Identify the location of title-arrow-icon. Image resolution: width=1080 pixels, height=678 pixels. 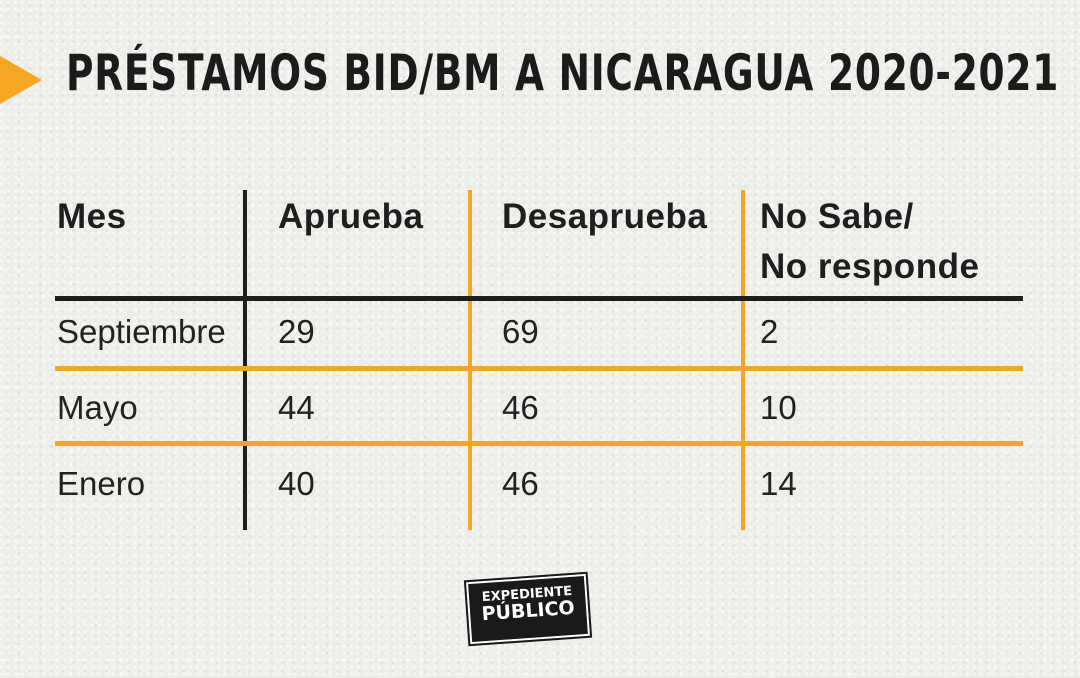
(21, 80).